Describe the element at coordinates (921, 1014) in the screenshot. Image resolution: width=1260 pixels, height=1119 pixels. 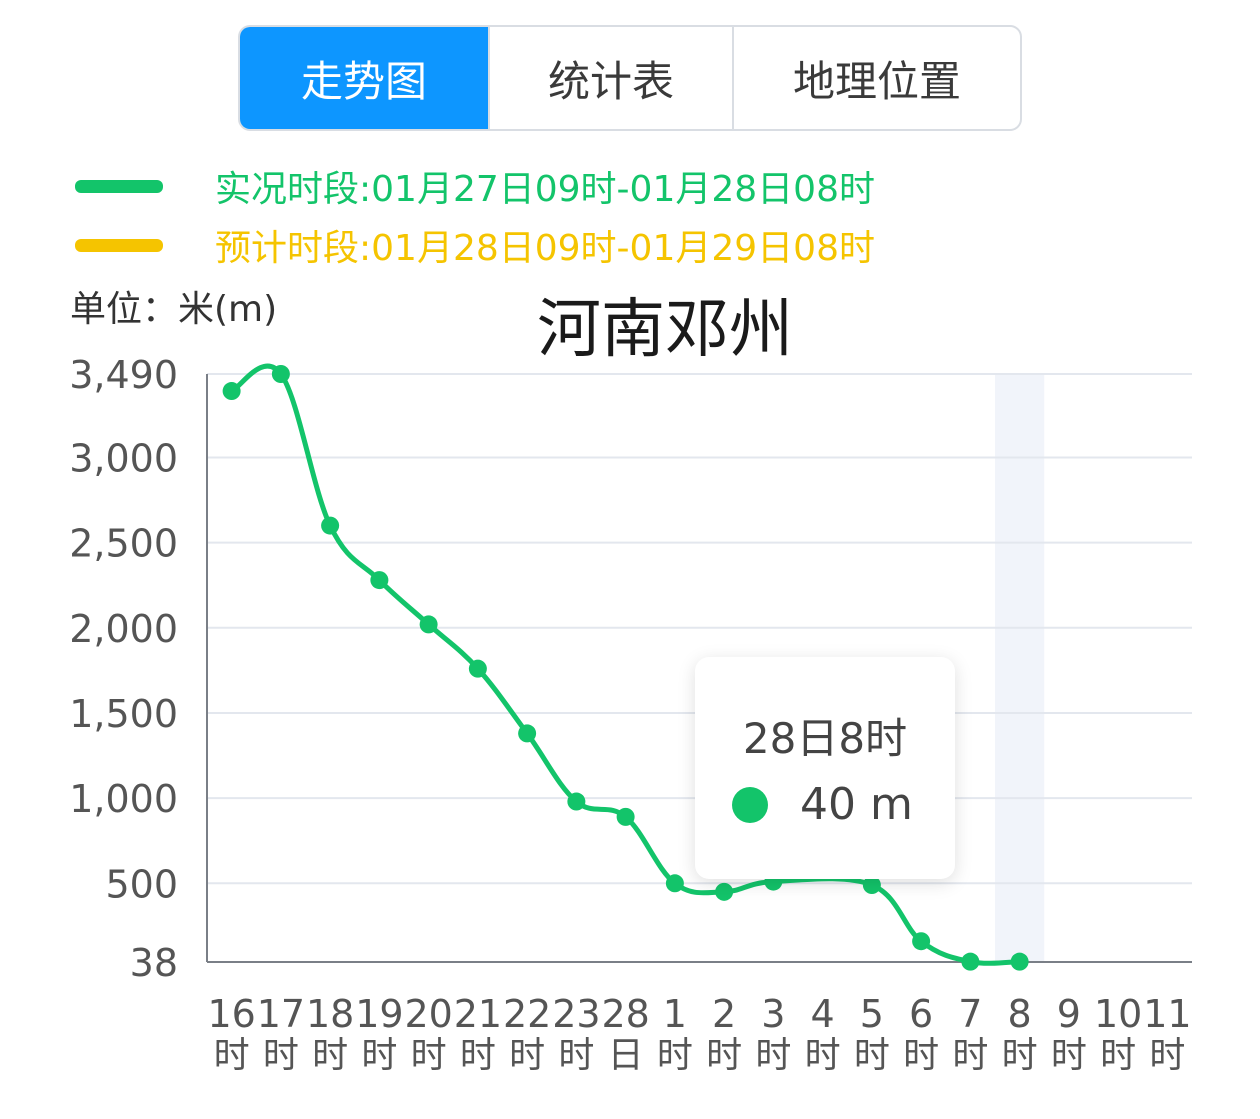
I see `x-tick-label: 6` at that location.